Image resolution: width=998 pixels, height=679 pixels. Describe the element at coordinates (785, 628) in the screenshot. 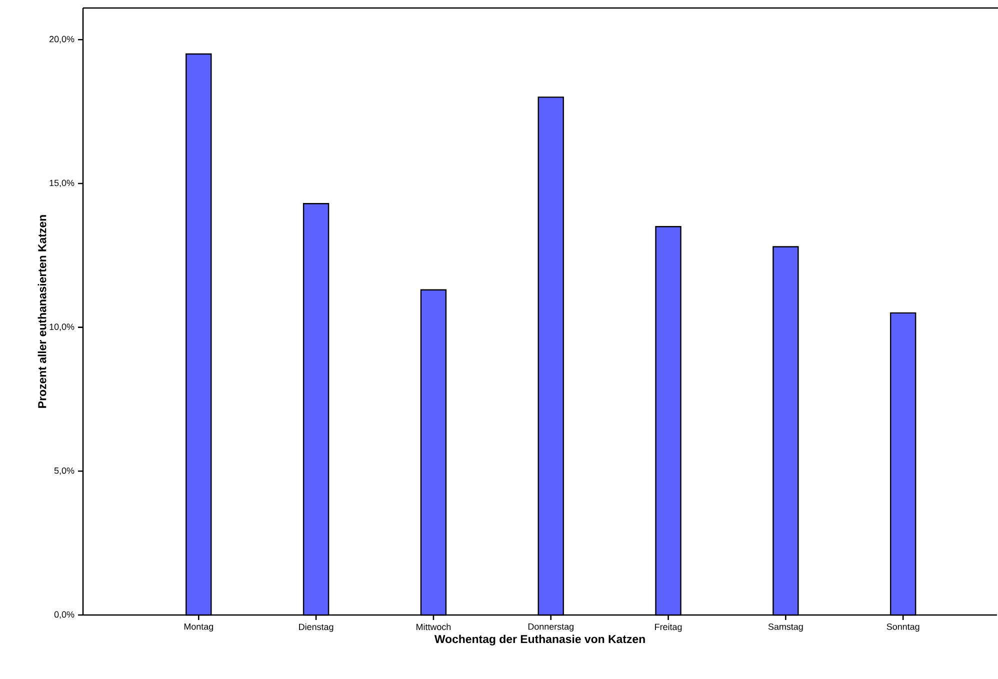

I see `x-tick-label: Samstag` at that location.